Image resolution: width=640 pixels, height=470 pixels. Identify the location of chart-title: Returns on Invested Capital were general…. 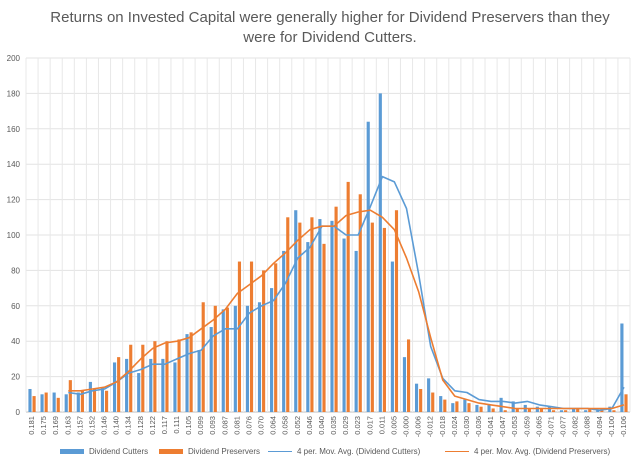
(330, 28).